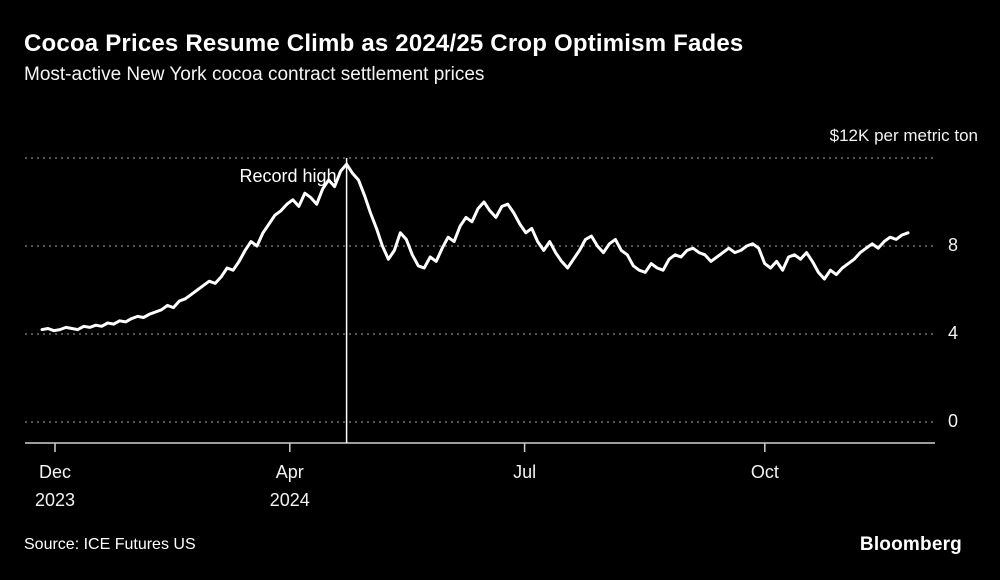 The image size is (1000, 580). I want to click on y-axis-tick-0: 0, so click(953, 421).